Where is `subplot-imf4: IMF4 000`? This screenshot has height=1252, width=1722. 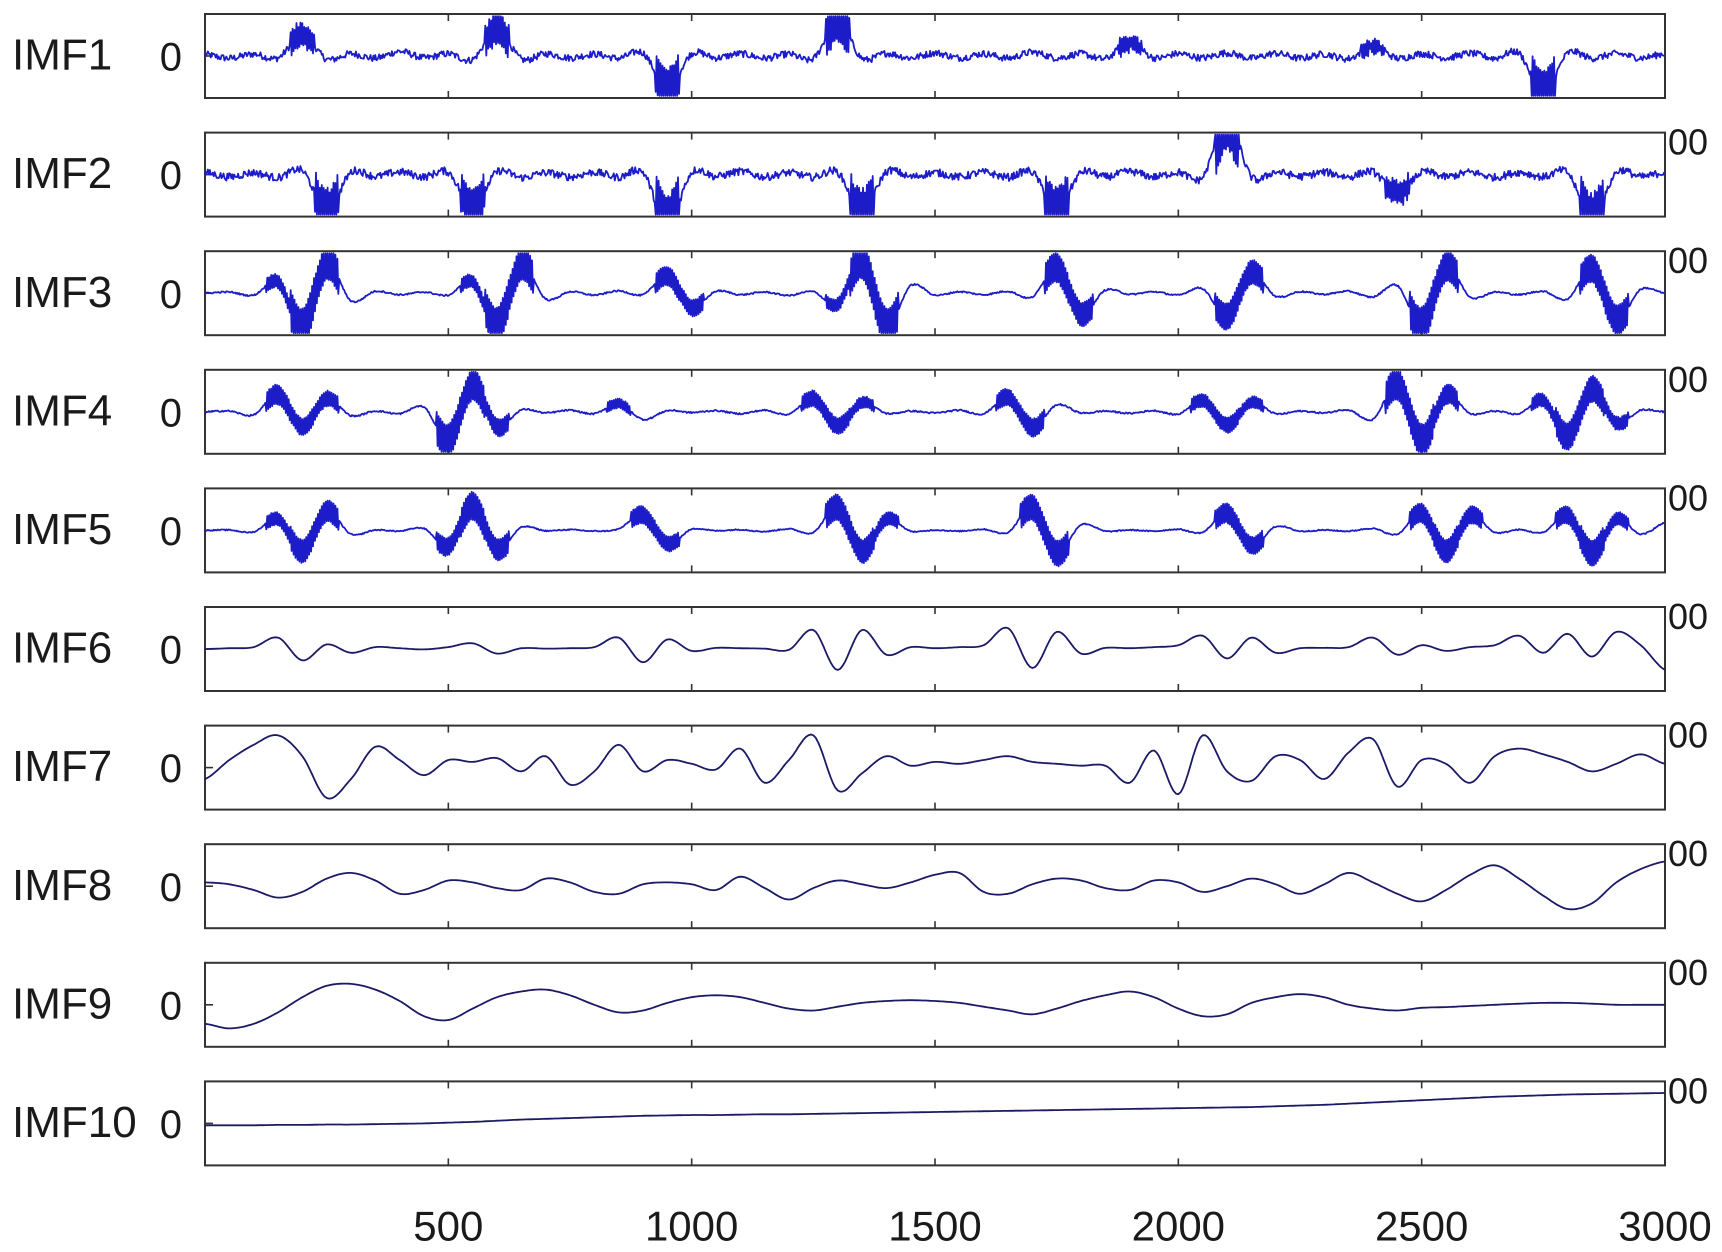
subplot-imf4: IMF4 000 is located at coordinates (860, 407).